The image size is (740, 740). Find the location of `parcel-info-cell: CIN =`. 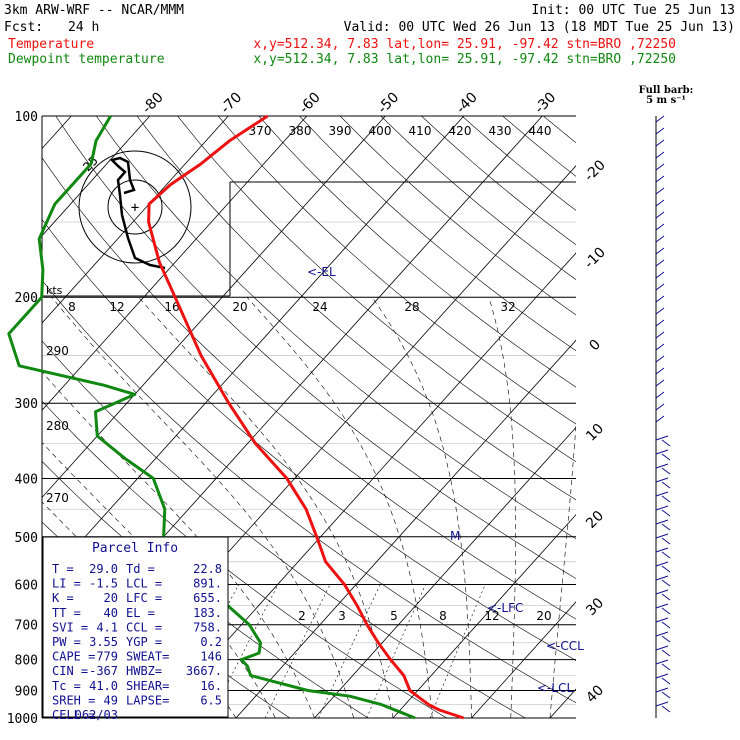

parcel-info-cell: CIN = is located at coordinates (70, 671).